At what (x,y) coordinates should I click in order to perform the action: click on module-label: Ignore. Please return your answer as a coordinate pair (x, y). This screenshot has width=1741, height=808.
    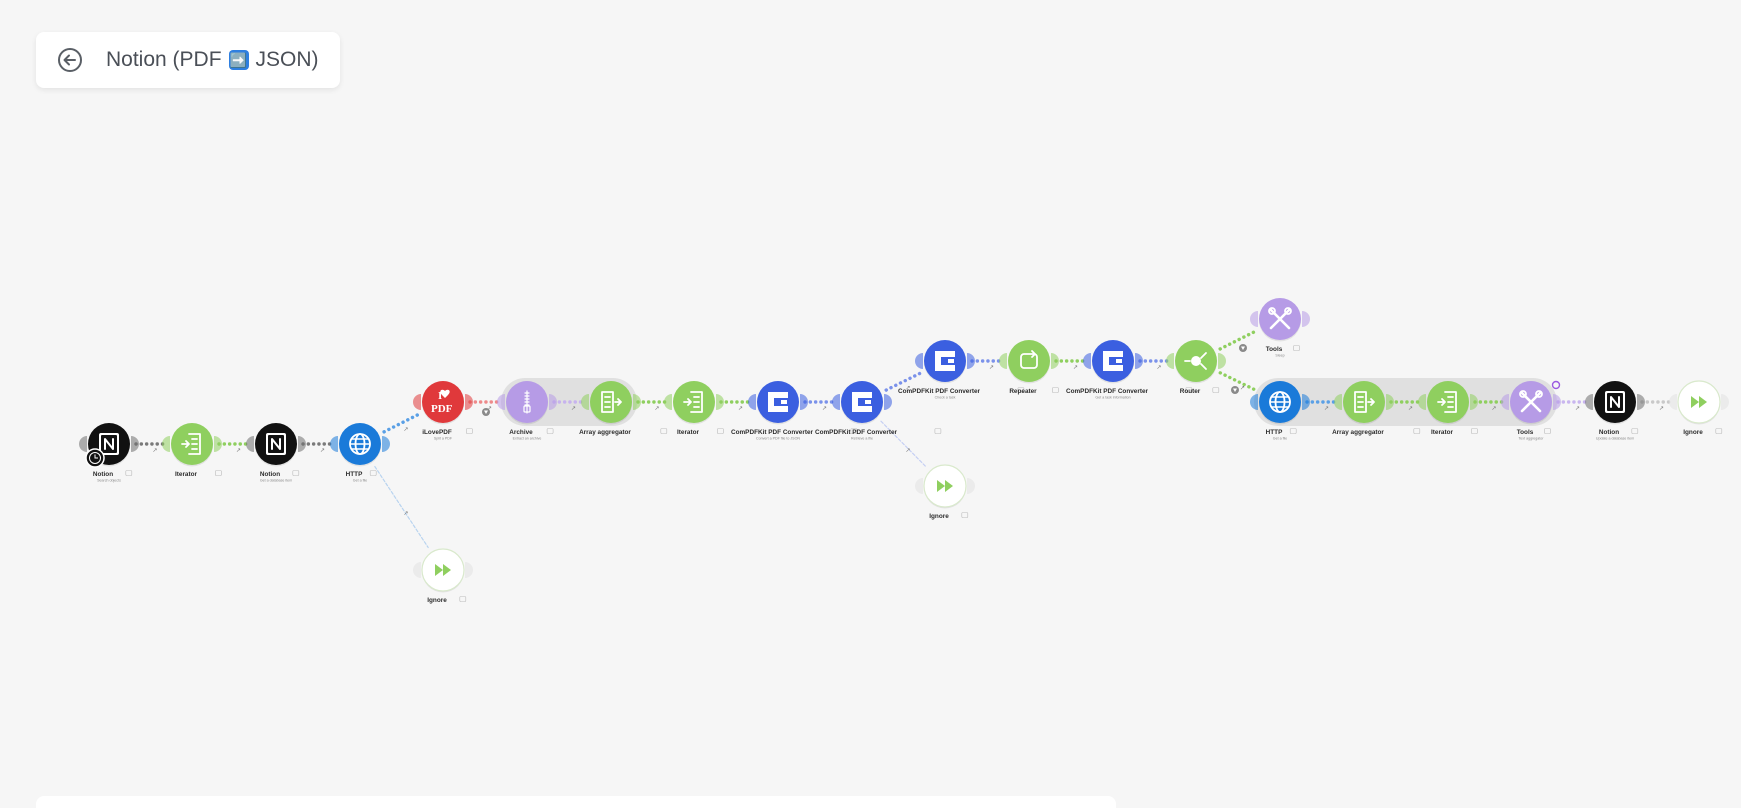
    Looking at the image, I should click on (437, 600).